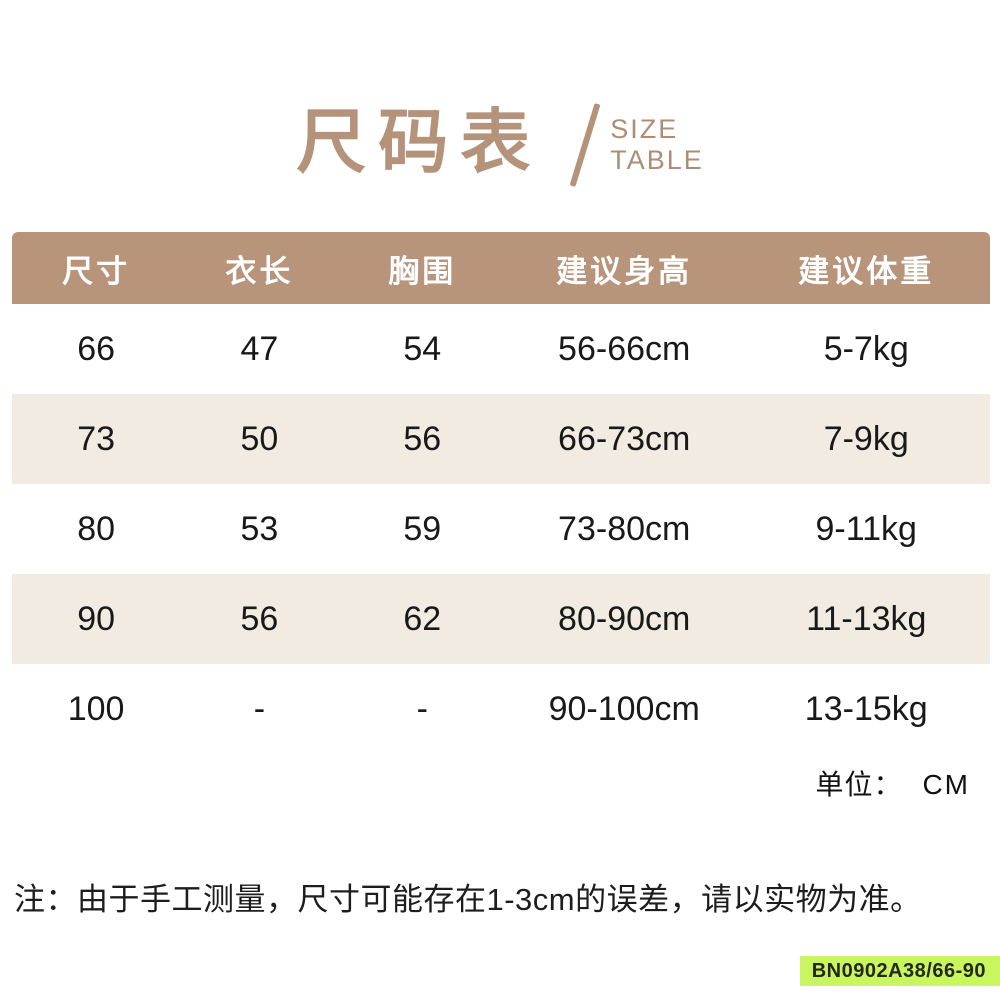  I want to click on cell-chest: 56, so click(422, 438).